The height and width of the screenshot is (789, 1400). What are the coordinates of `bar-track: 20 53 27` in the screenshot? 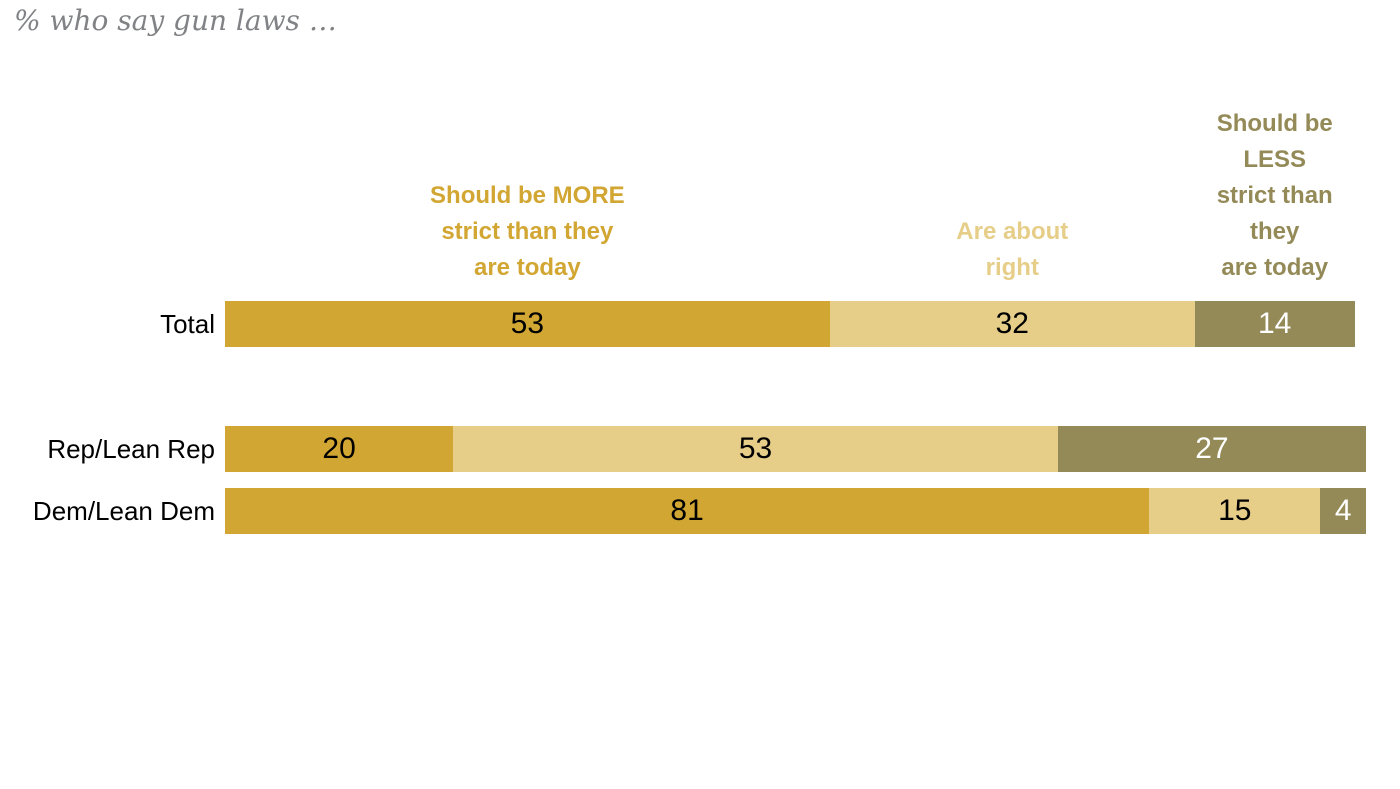 It's located at (795, 449).